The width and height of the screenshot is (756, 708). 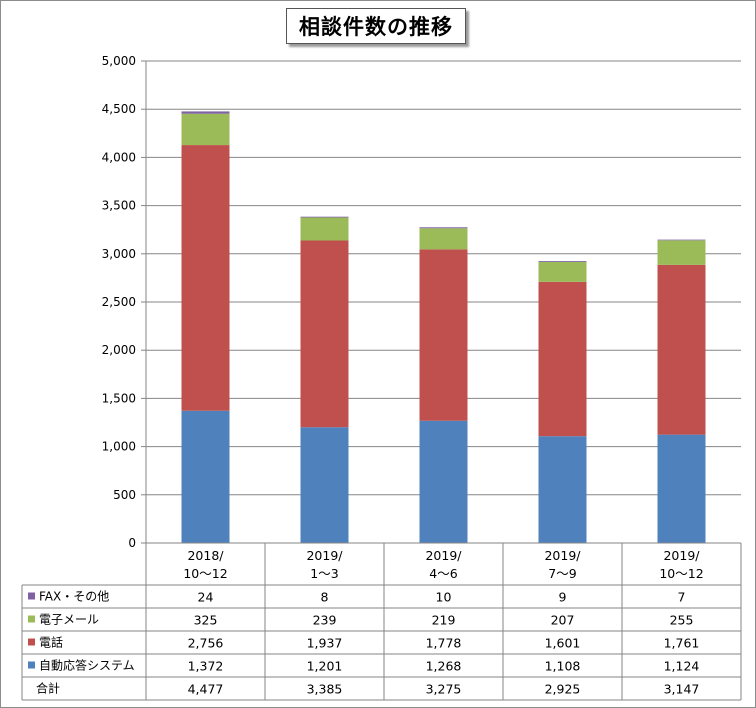 What do you see at coordinates (124, 495) in the screenshot?
I see `y-tick-label: 500` at bounding box center [124, 495].